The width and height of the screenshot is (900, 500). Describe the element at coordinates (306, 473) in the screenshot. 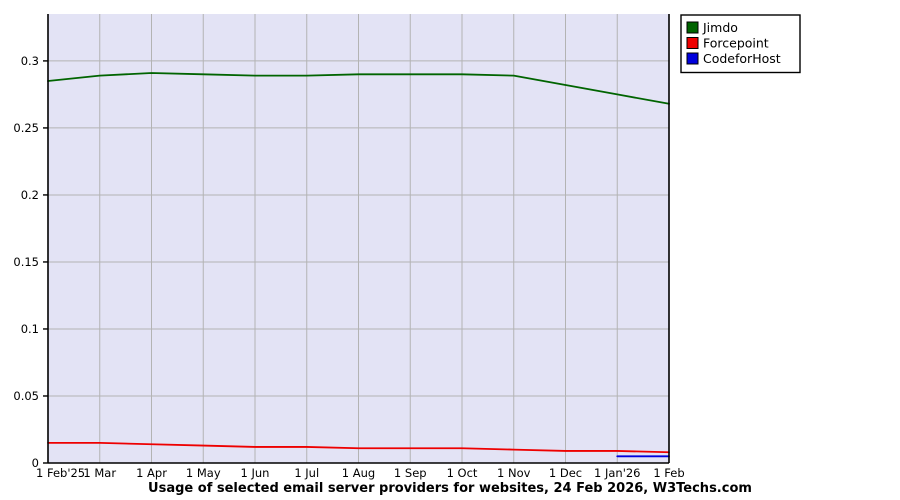

I see `x-tick-label: 1 Jul` at that location.